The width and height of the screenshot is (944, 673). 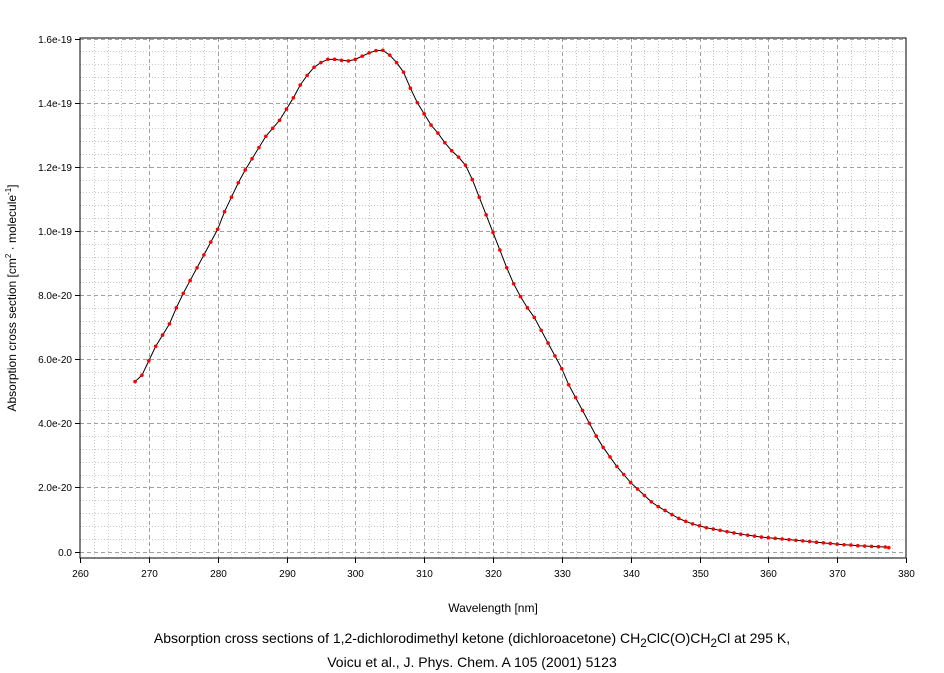 I want to click on y-axis-title-sup2: -1, so click(x=8, y=191).